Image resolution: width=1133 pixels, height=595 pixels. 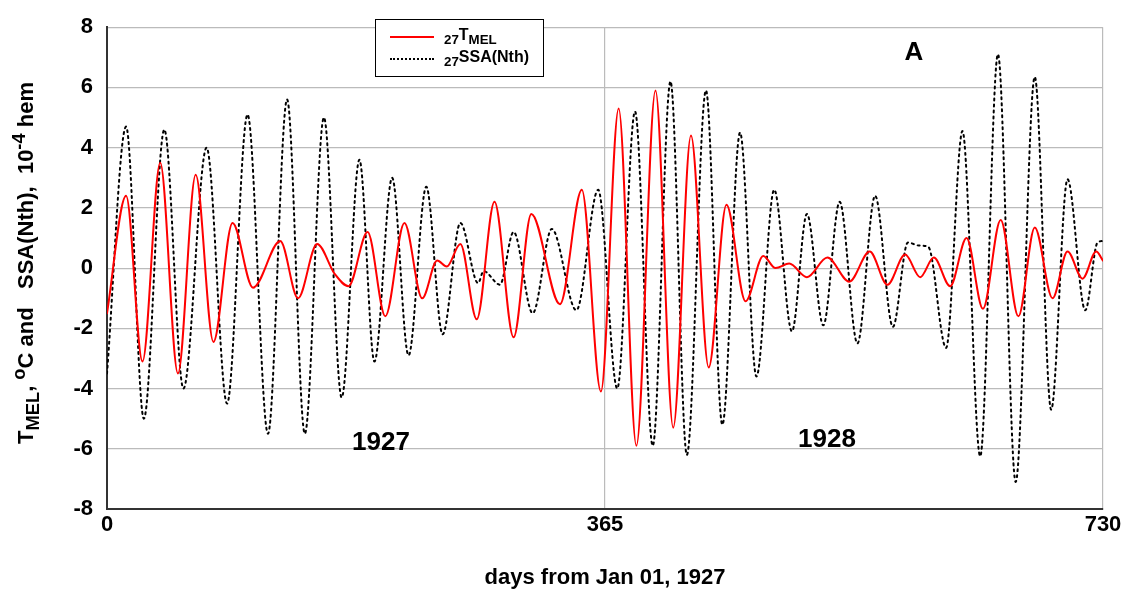 What do you see at coordinates (86, 86) in the screenshot?
I see `y-tick-label: 6` at bounding box center [86, 86].